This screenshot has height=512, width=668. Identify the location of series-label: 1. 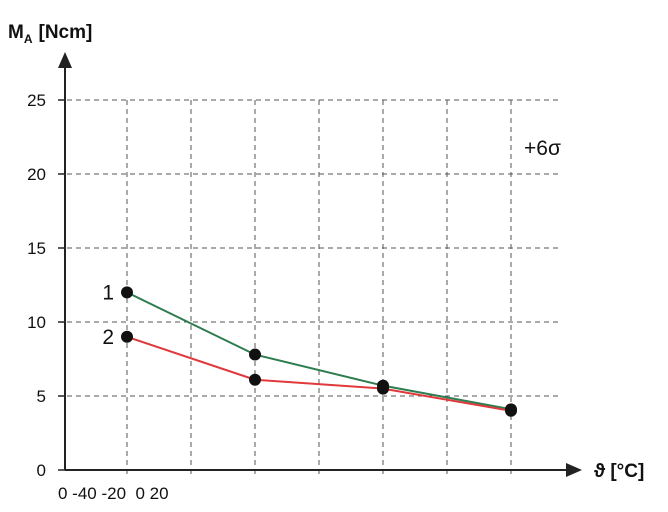
(108, 292).